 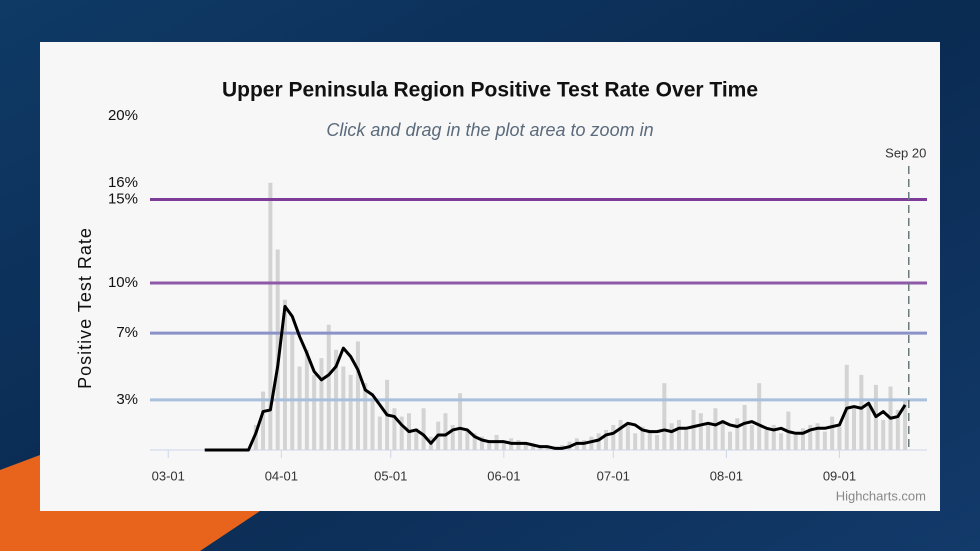 What do you see at coordinates (123, 182) in the screenshot?
I see `y-tick-label: 16%` at bounding box center [123, 182].